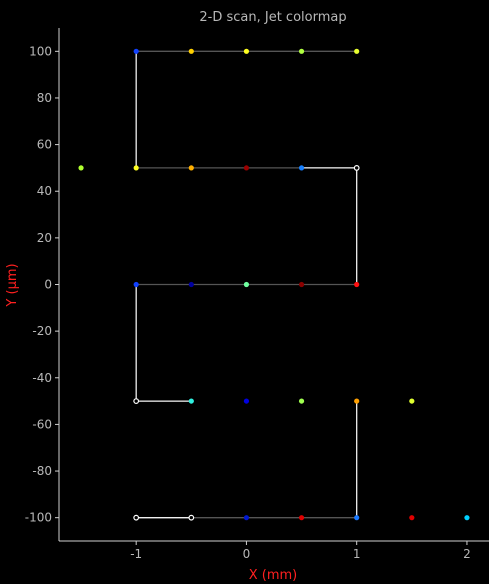 Image resolution: width=489 pixels, height=584 pixels. I want to click on chart-title: 2-D scan, Jet colormap, so click(272, 17).